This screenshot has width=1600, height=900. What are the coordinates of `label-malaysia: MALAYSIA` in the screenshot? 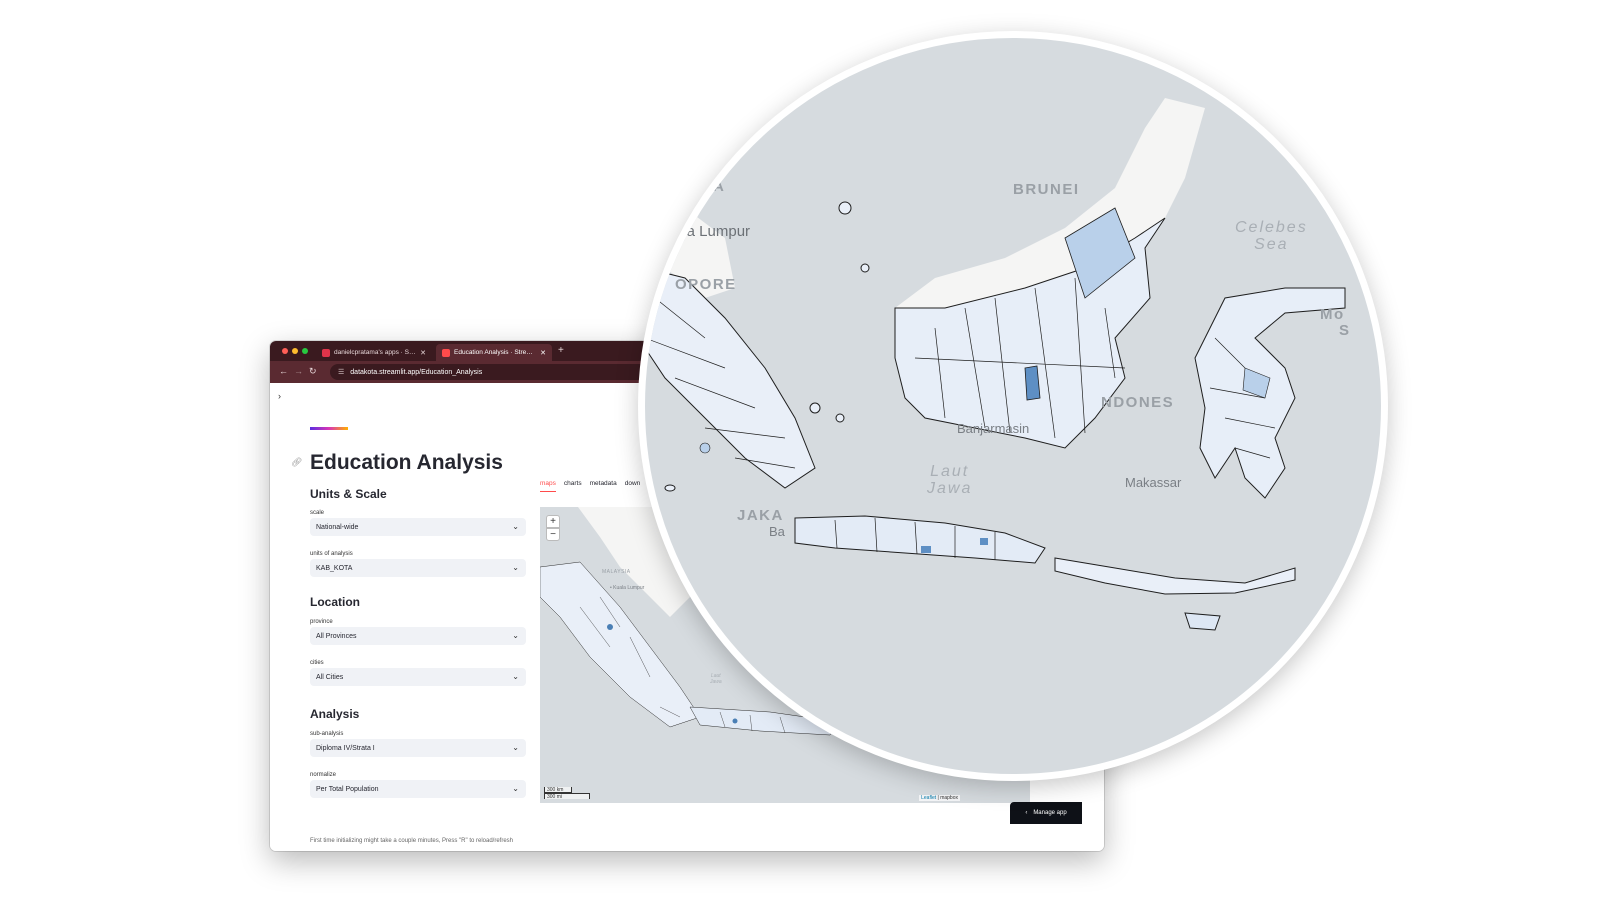 It's located at (616, 572).